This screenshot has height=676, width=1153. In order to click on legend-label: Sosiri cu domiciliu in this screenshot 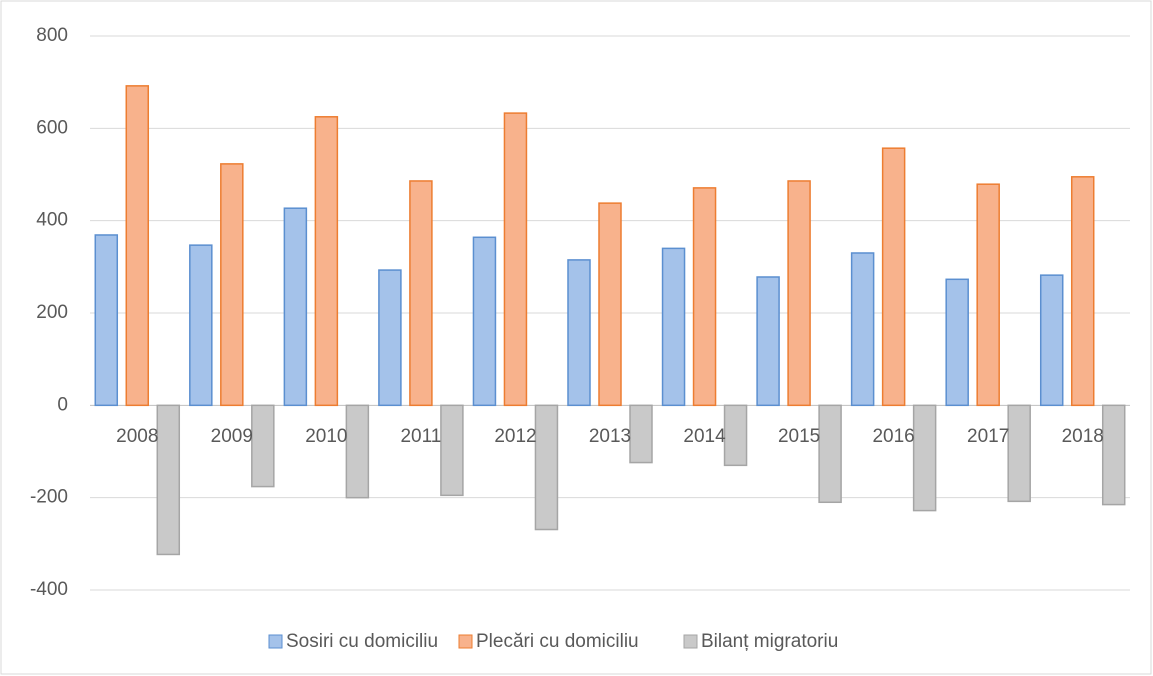, I will do `click(362, 641)`.